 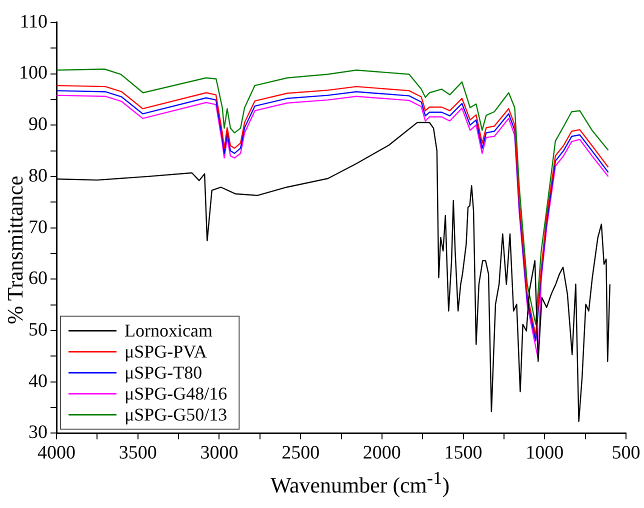 I want to click on y-tick-label: 30, so click(x=38, y=433).